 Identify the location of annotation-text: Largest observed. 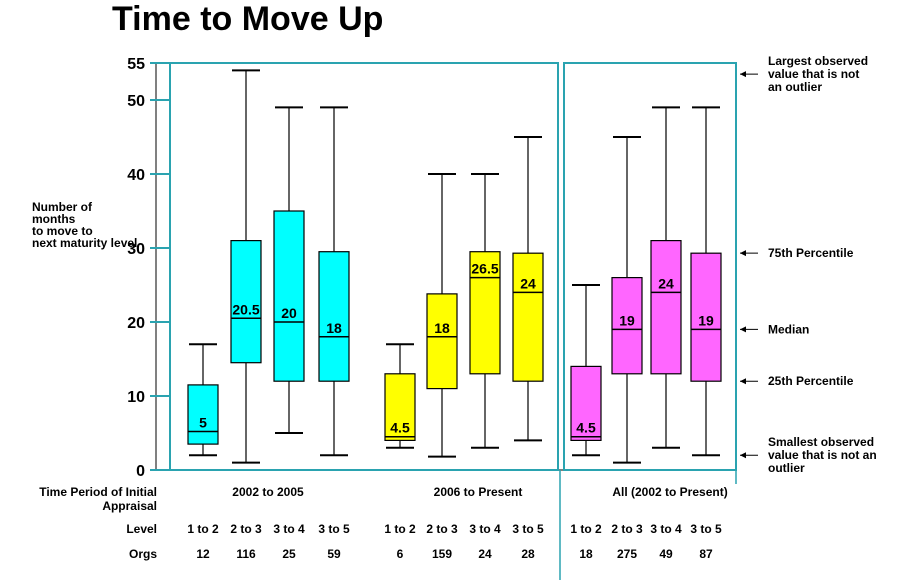
(818, 61).